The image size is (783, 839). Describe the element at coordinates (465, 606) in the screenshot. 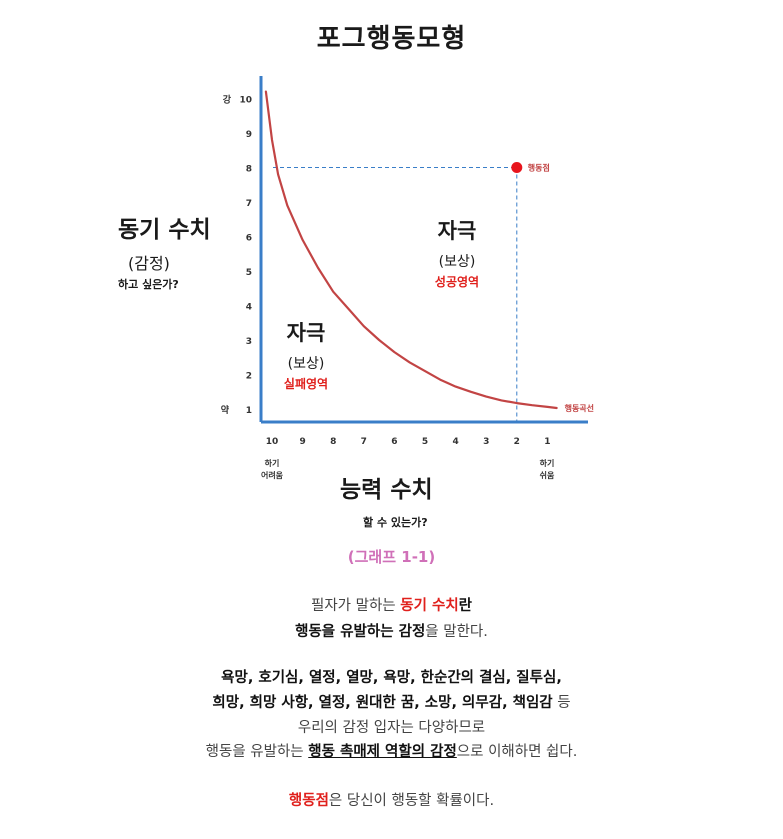

I see `text-segment: 란` at that location.